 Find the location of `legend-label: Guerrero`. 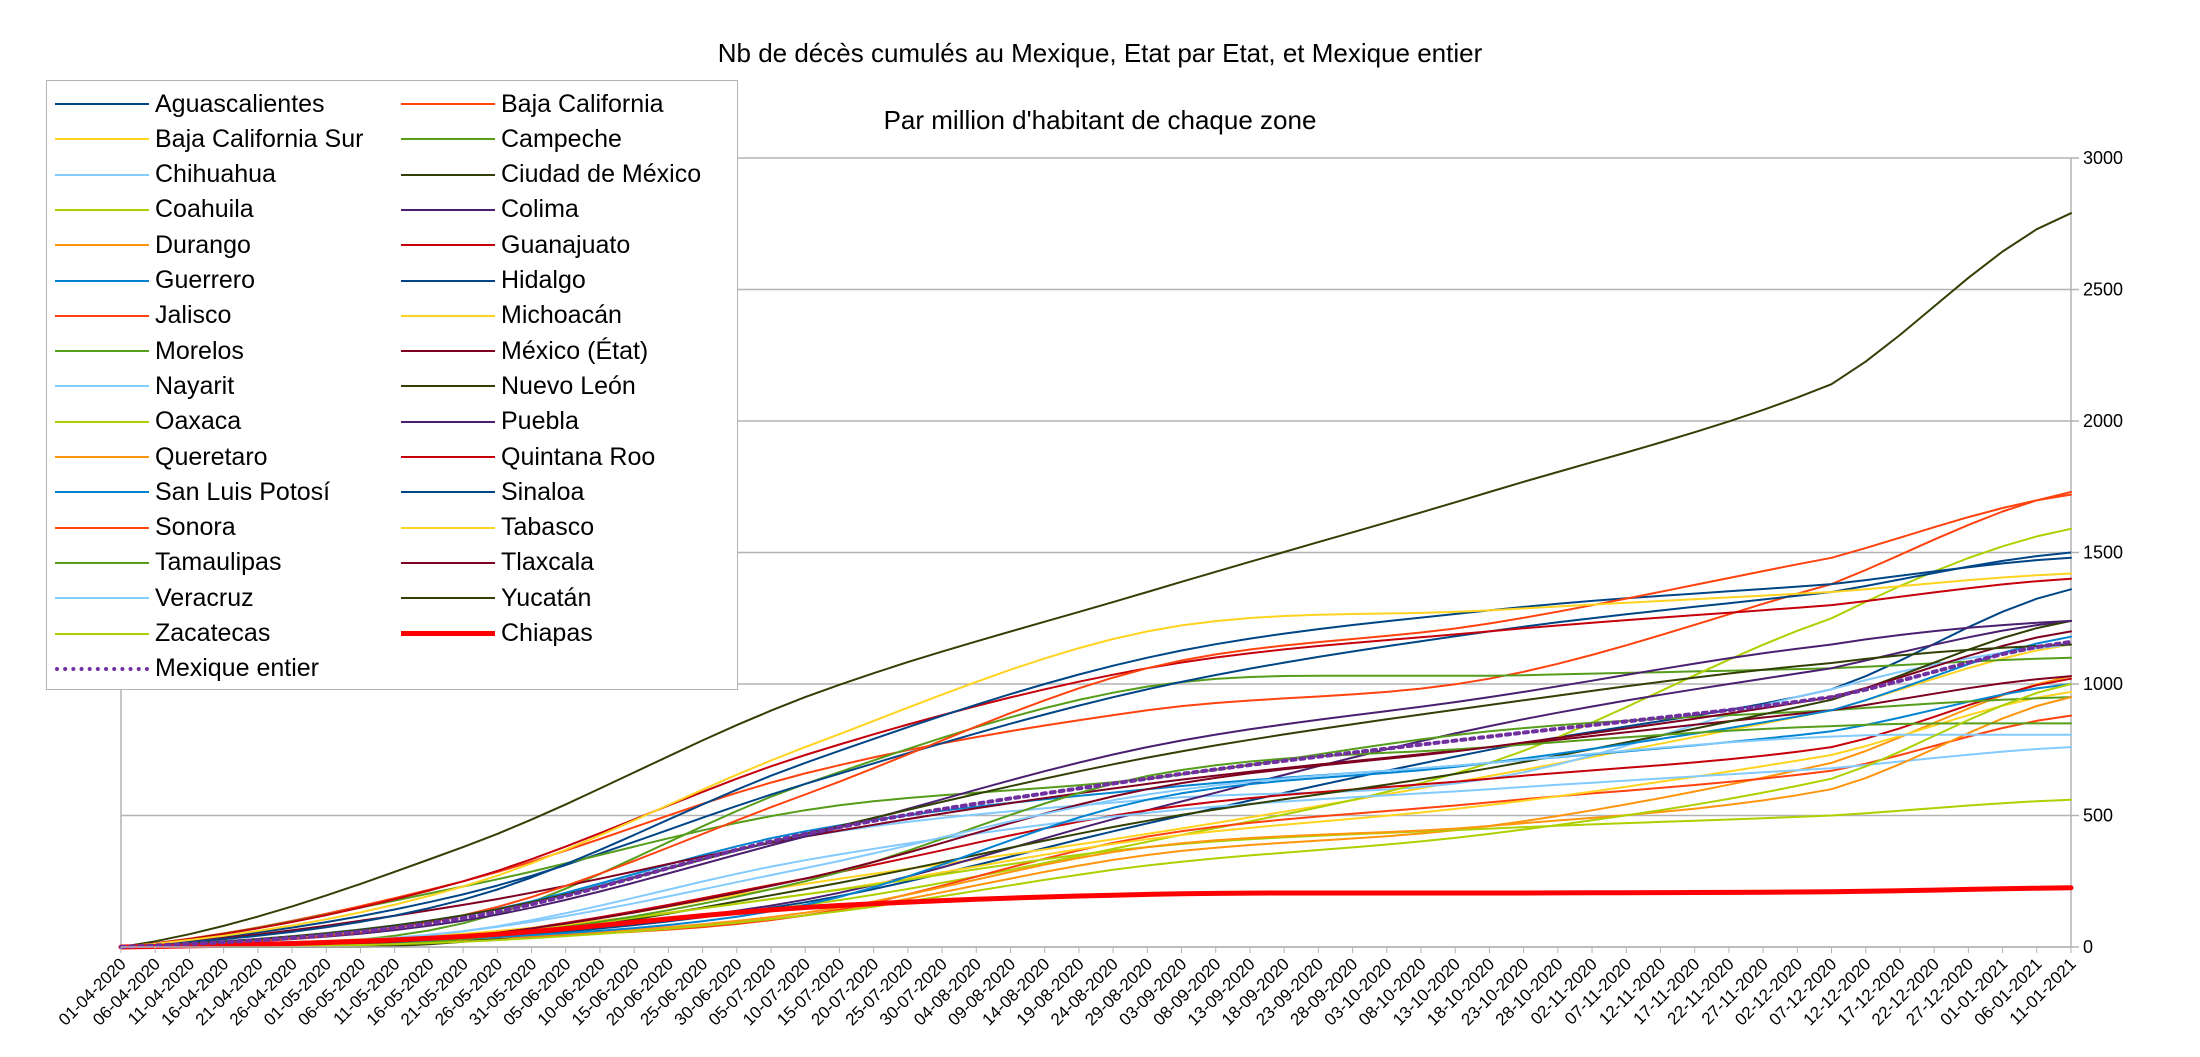

legend-label: Guerrero is located at coordinates (205, 280).